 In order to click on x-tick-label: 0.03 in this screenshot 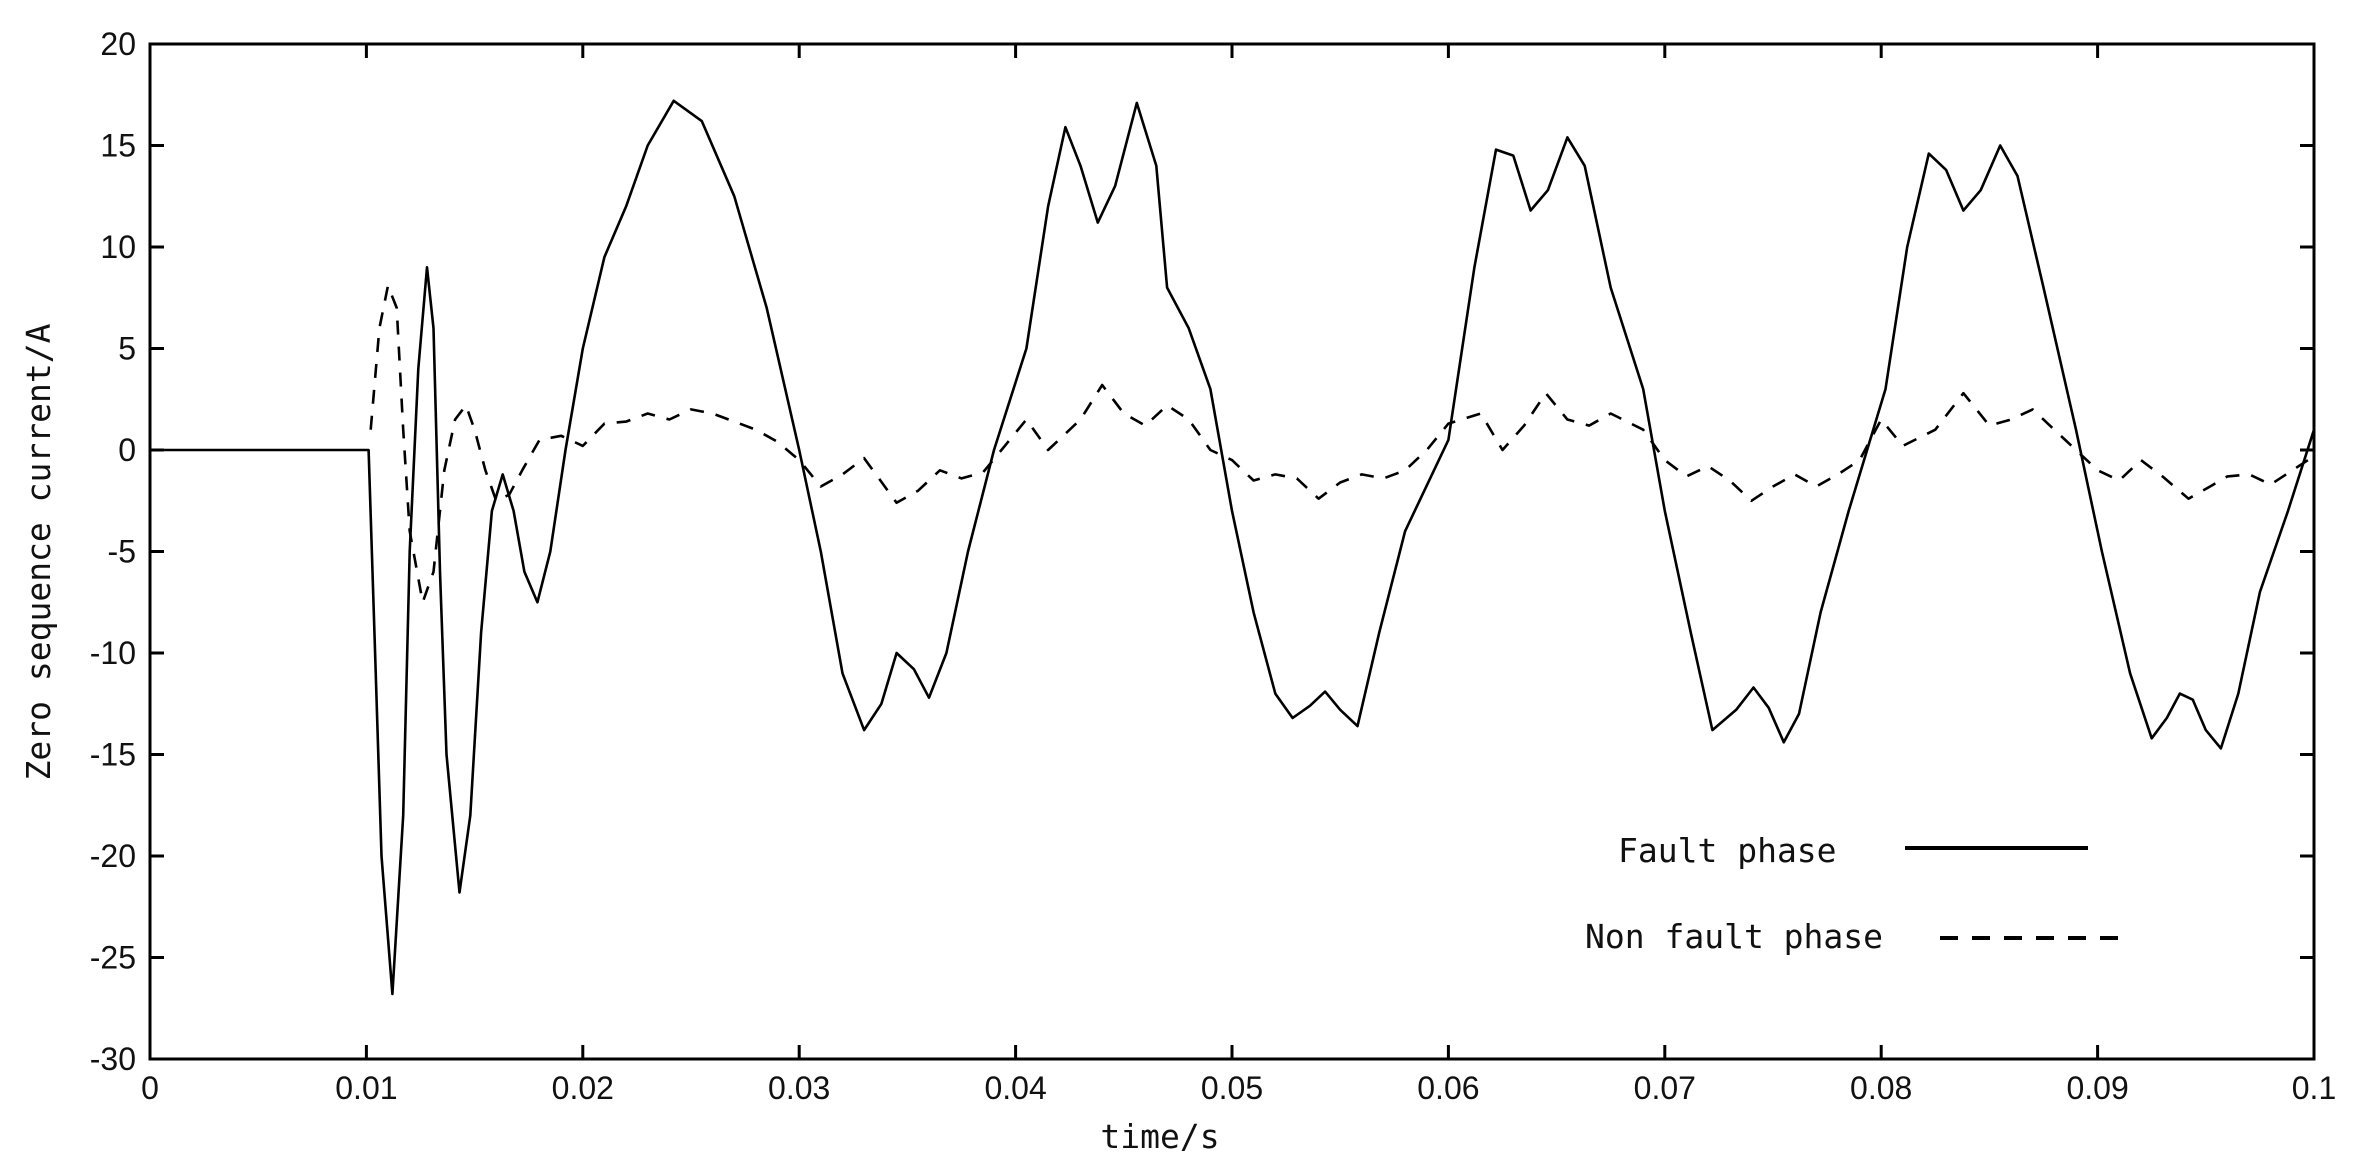, I will do `click(799, 1088)`.